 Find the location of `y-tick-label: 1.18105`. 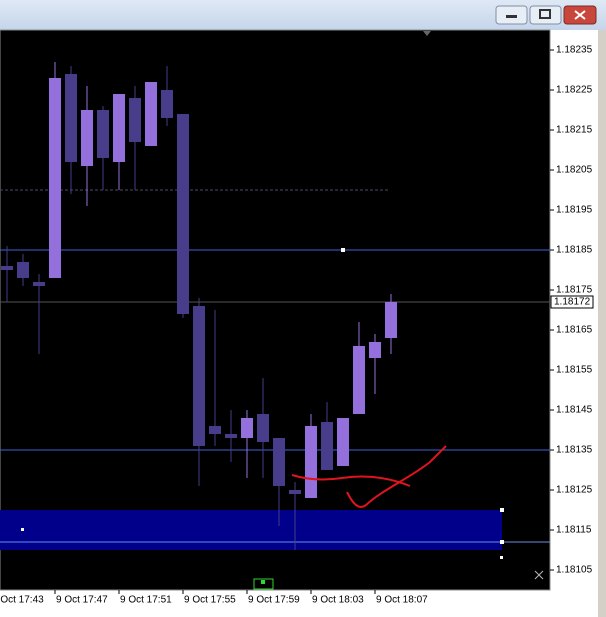

y-tick-label: 1.18105 is located at coordinates (574, 570).